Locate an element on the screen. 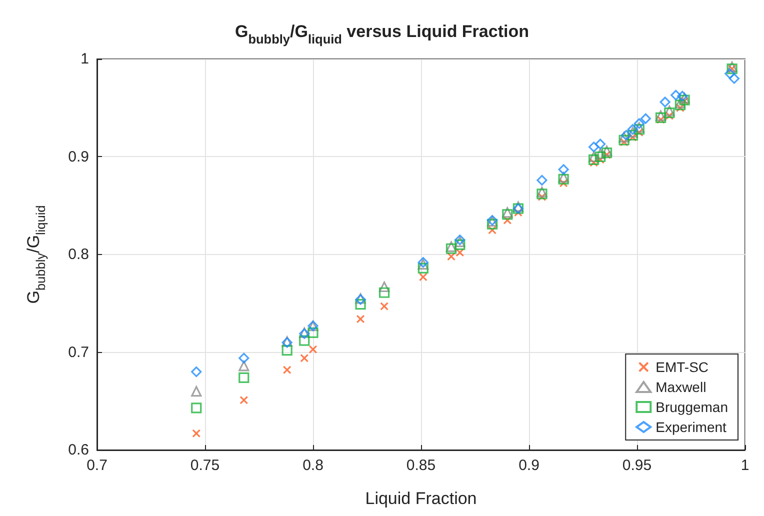  x-axis-title: Liquid Fraction is located at coordinates (421, 498).